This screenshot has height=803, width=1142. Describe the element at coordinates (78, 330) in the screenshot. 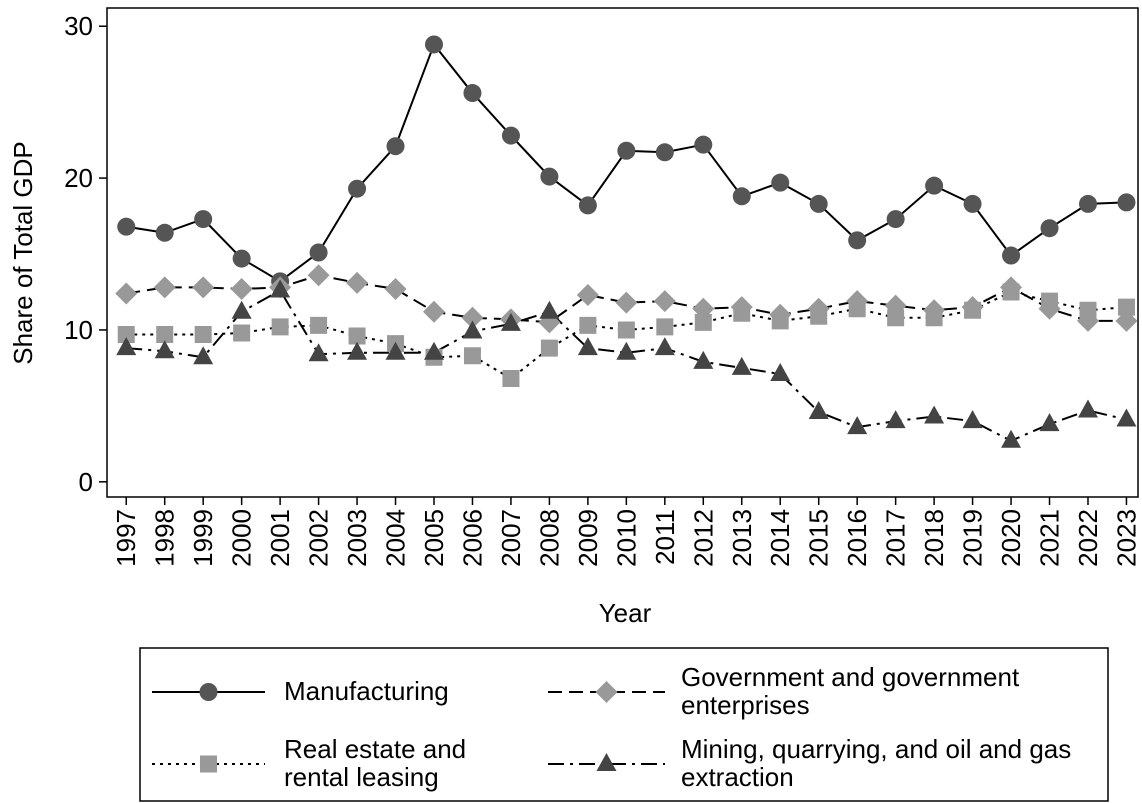

I see `y-tick-label: 10` at that location.